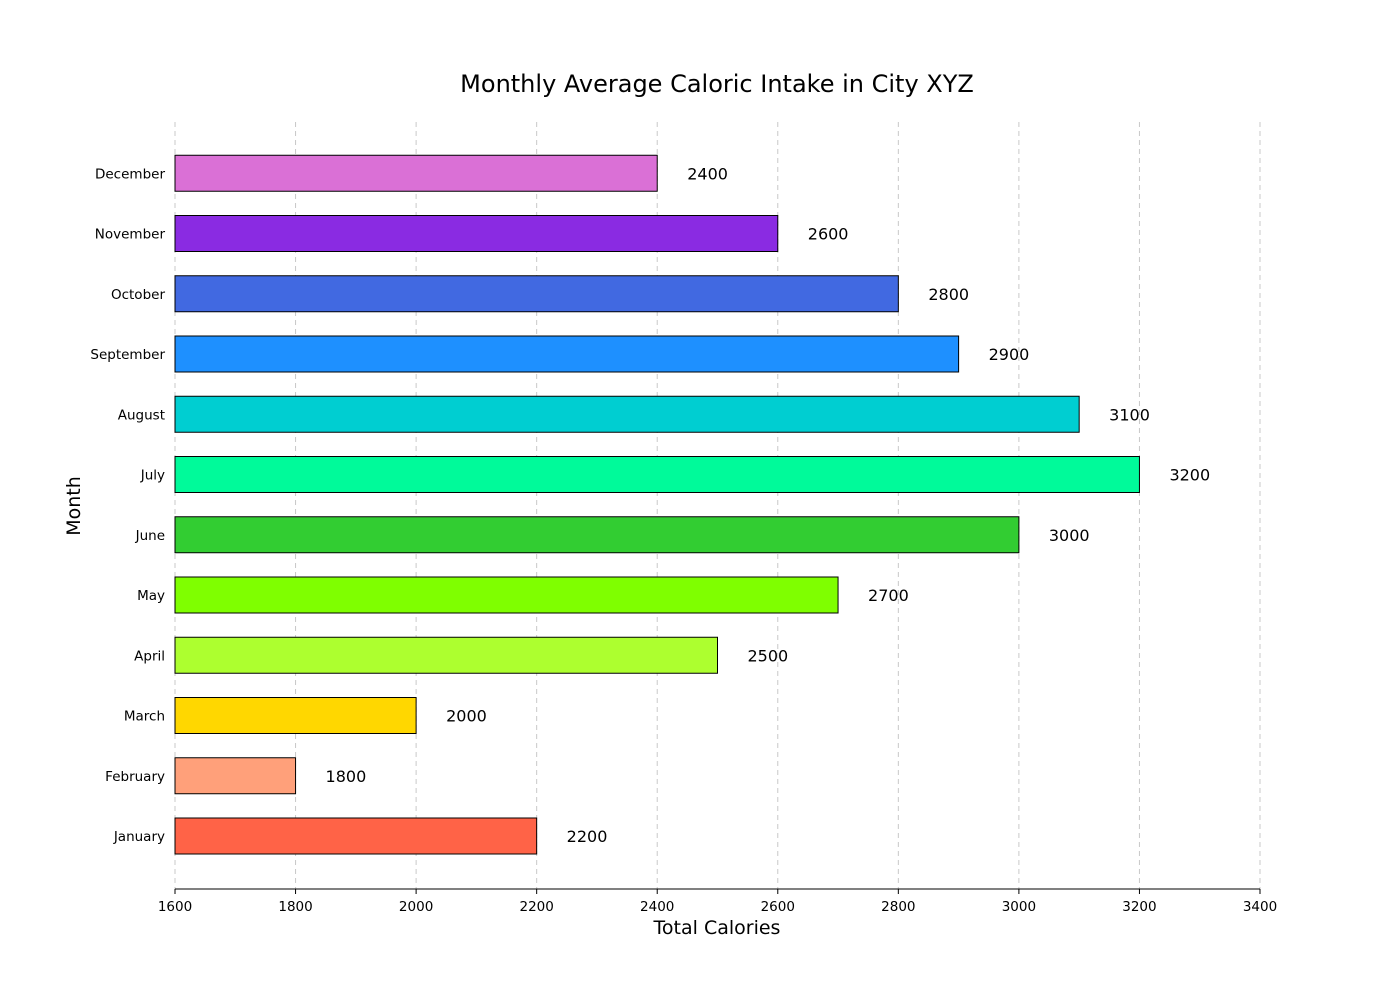 This screenshot has width=1400, height=1000. Describe the element at coordinates (707, 173) in the screenshot. I see `value-label: 2400` at that location.